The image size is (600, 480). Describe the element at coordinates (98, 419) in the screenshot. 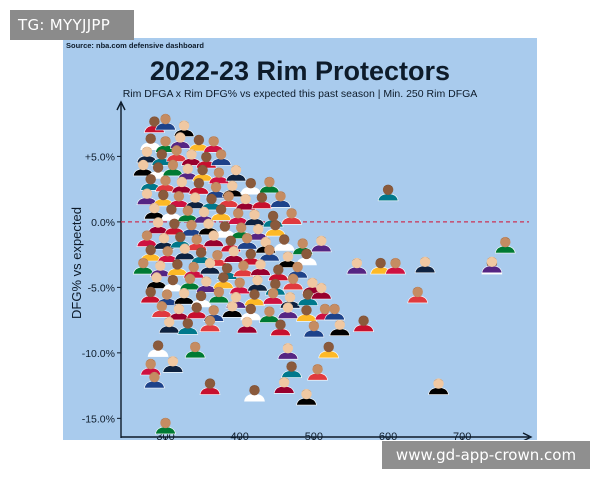

I see `y-tick-label: -15.0%` at that location.